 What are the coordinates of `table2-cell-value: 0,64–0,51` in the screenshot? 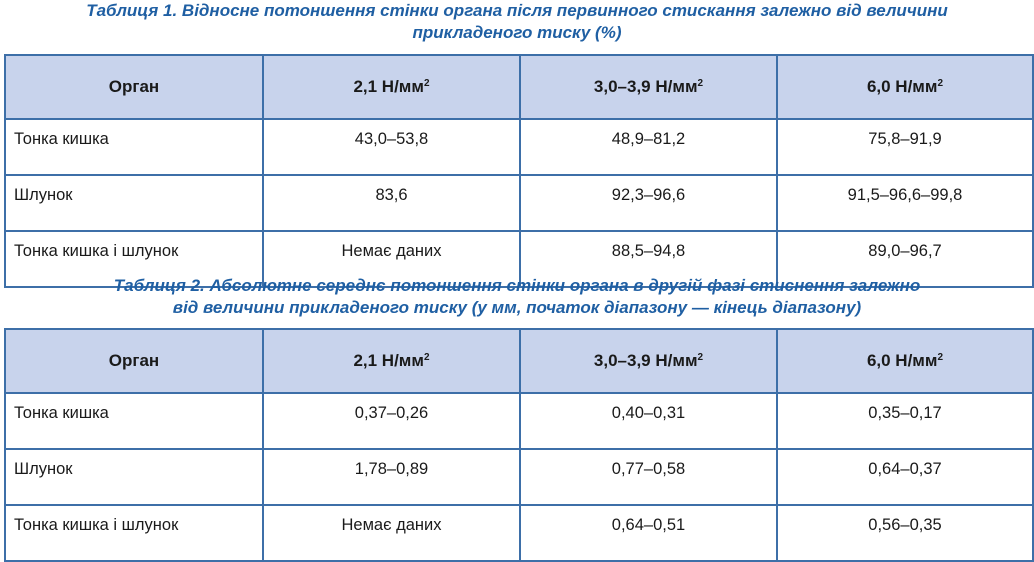 It's located at (648, 533).